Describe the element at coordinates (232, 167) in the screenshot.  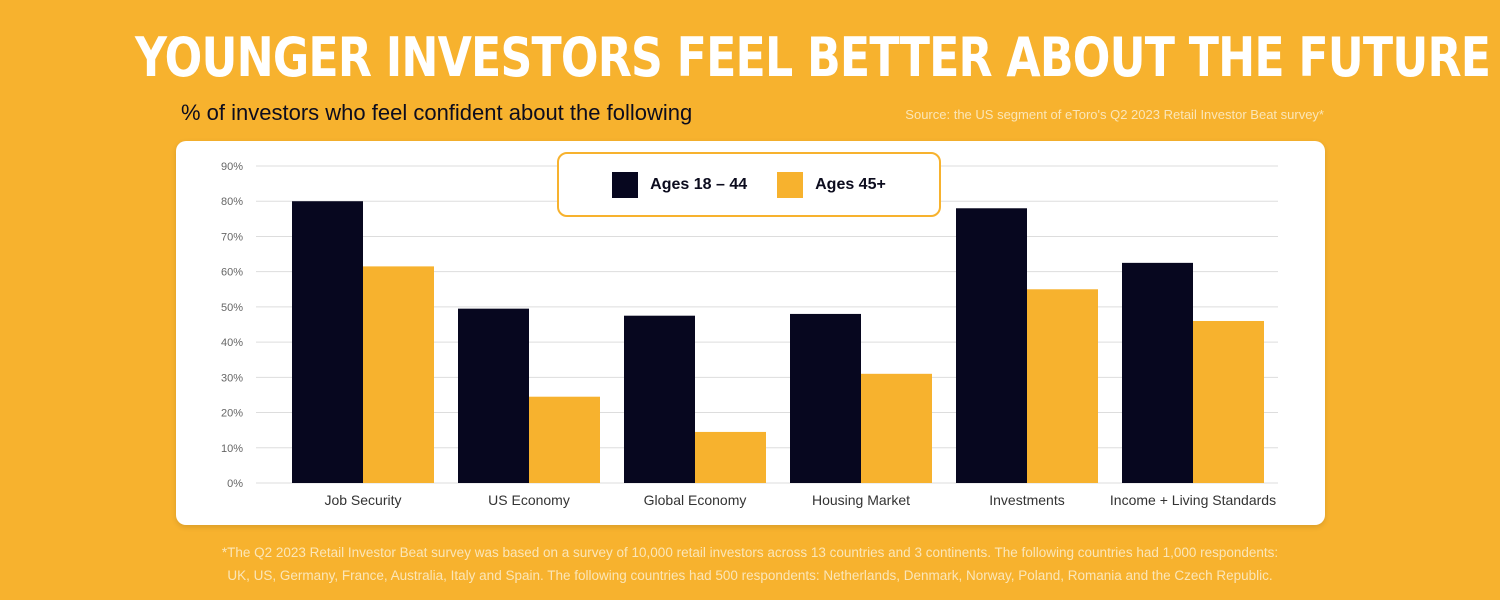
I see `y-tick-label: 90%` at that location.